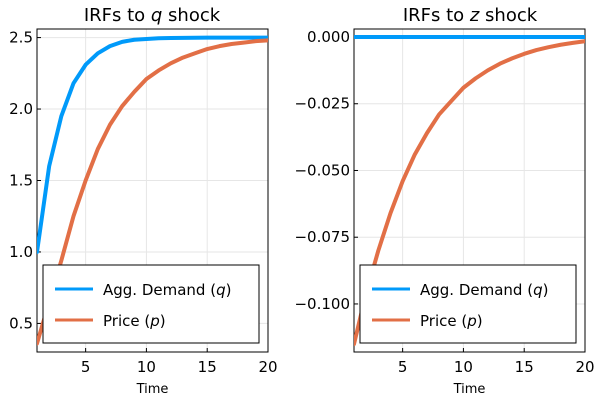 This screenshot has width=600, height=400. I want to click on y-tick-label: 0.000, so click(328, 37).